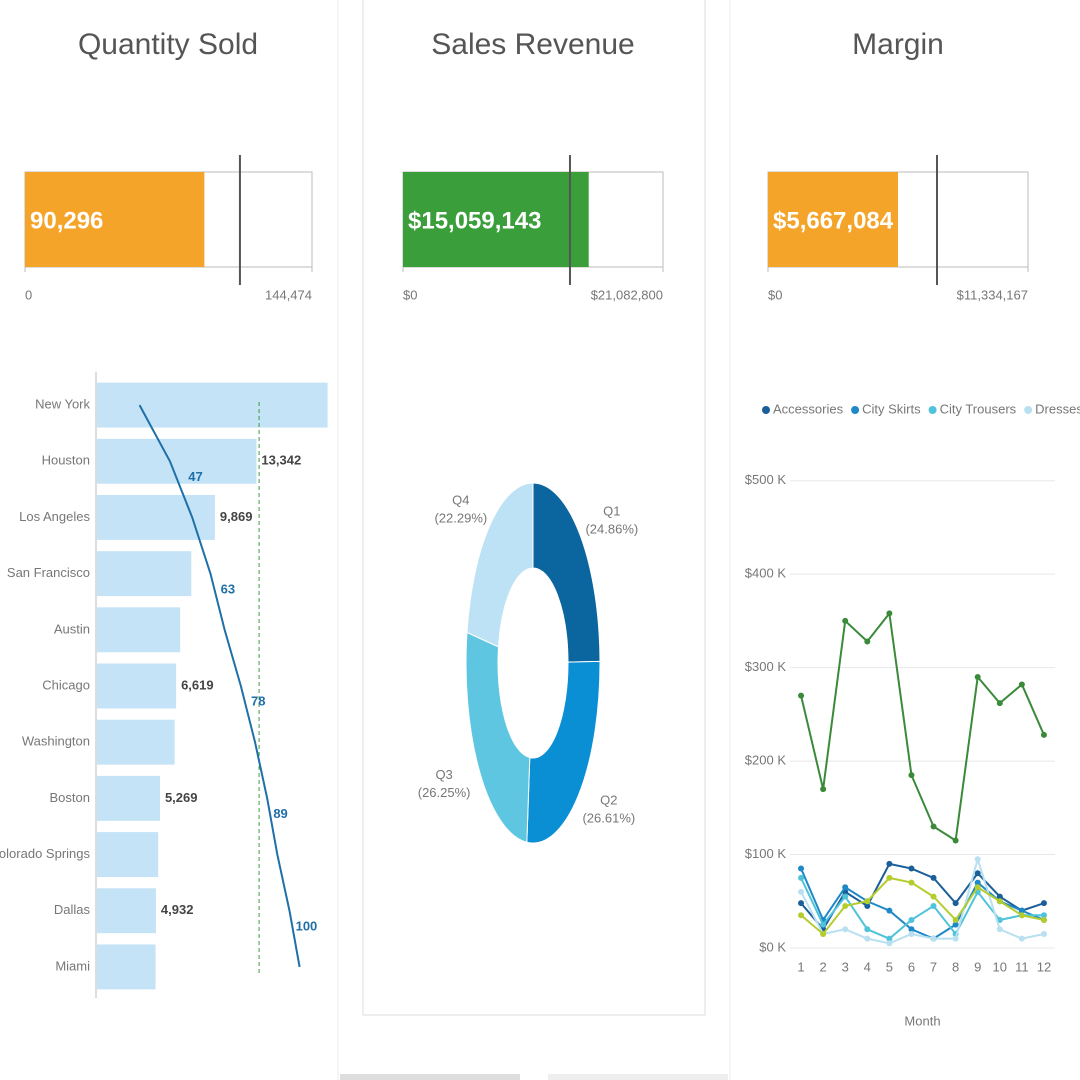  What do you see at coordinates (236, 516) in the screenshot?
I see `data-label: 9,869` at bounding box center [236, 516].